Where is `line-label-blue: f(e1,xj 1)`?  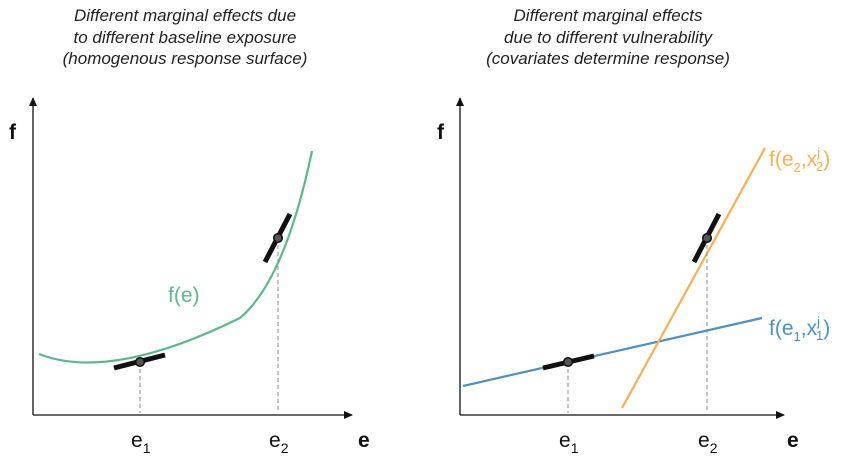 line-label-blue: f(e1,xj 1) is located at coordinates (799, 329).